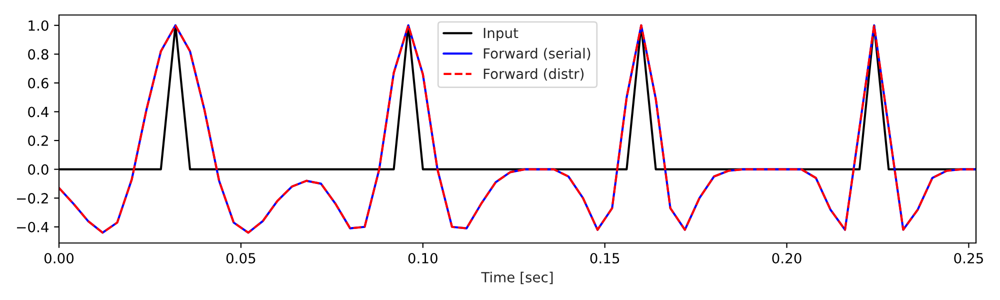 The width and height of the screenshot is (1000, 300). What do you see at coordinates (605, 258) in the screenshot?
I see `x-tick-label: 0.15` at bounding box center [605, 258].